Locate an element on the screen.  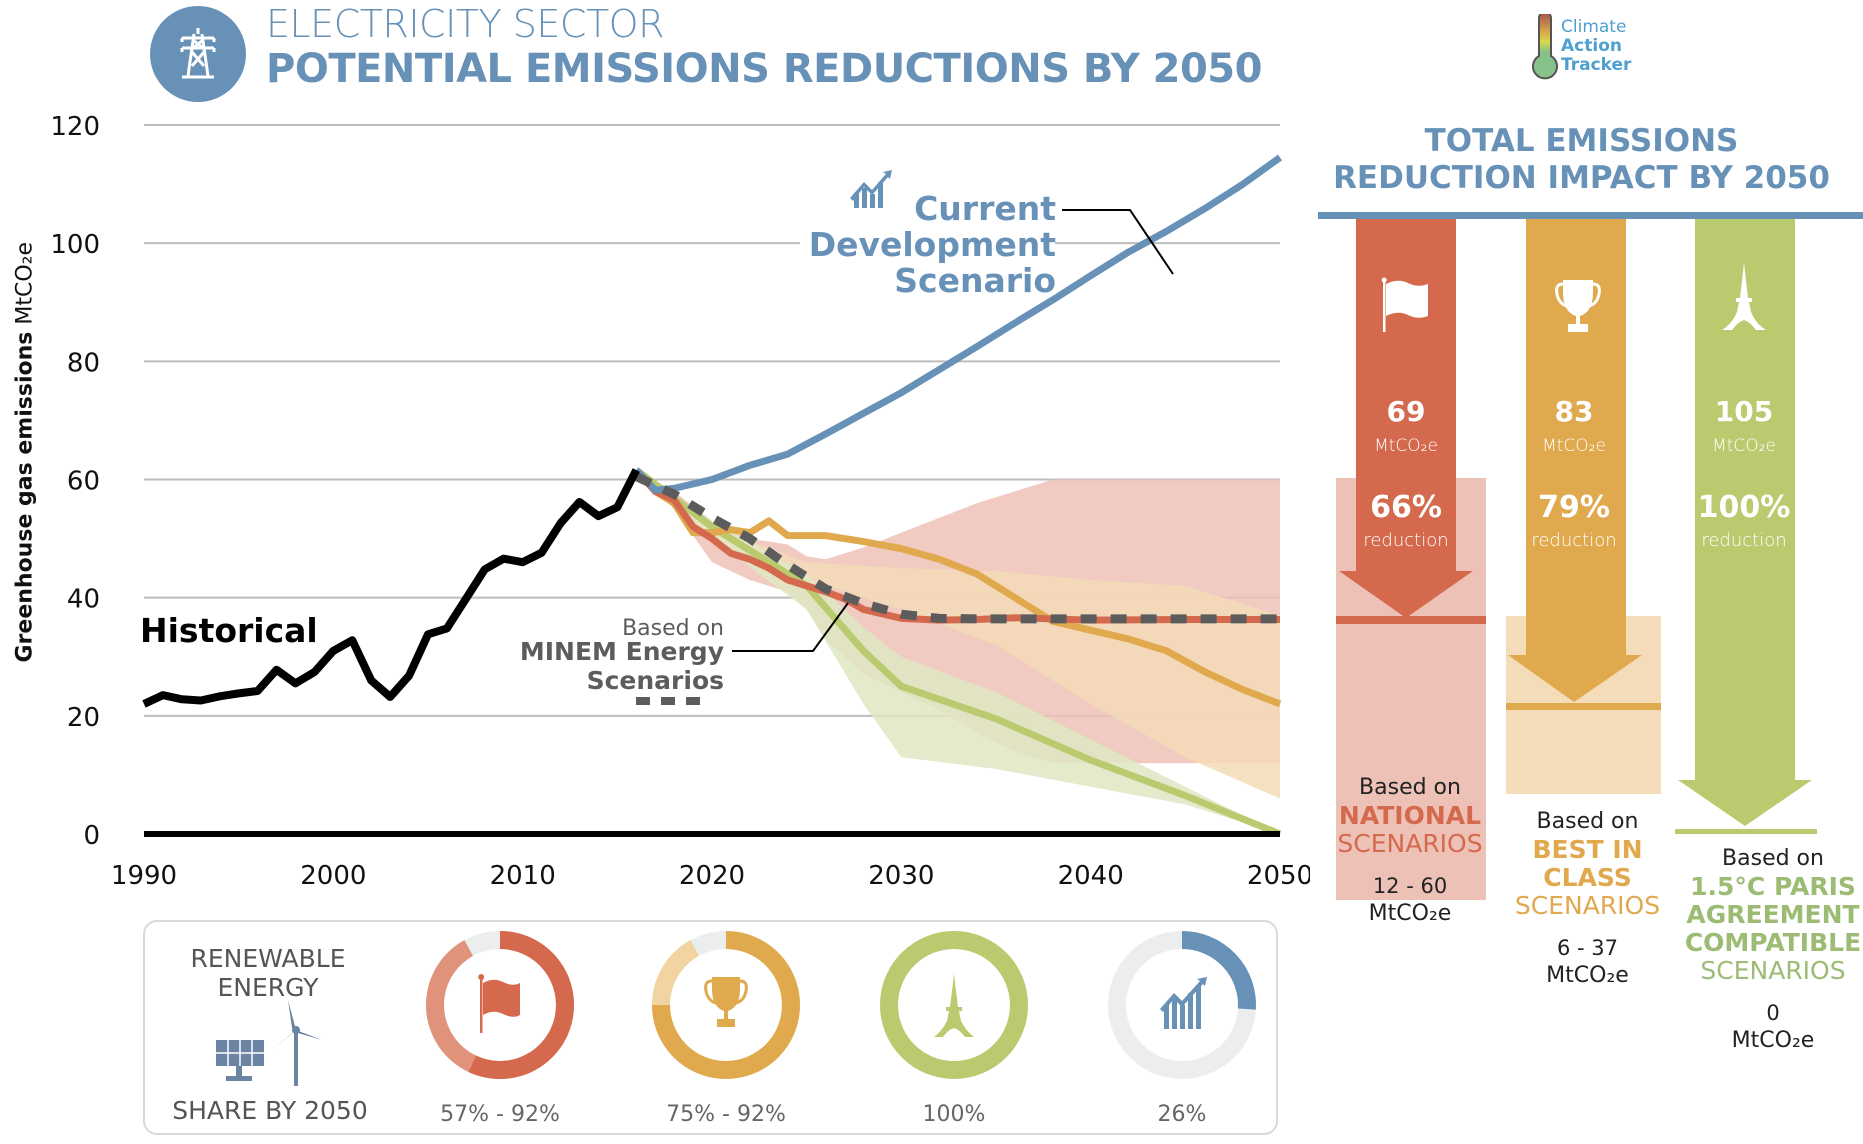
renewable-share-panel is located at coordinates (710, 1027).